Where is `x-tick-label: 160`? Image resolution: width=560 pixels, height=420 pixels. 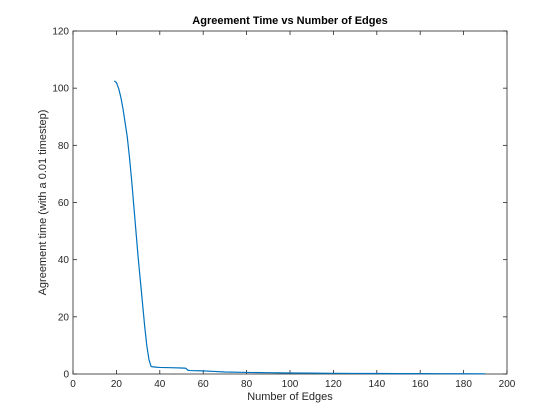
x-tick-label: 160 is located at coordinates (420, 384).